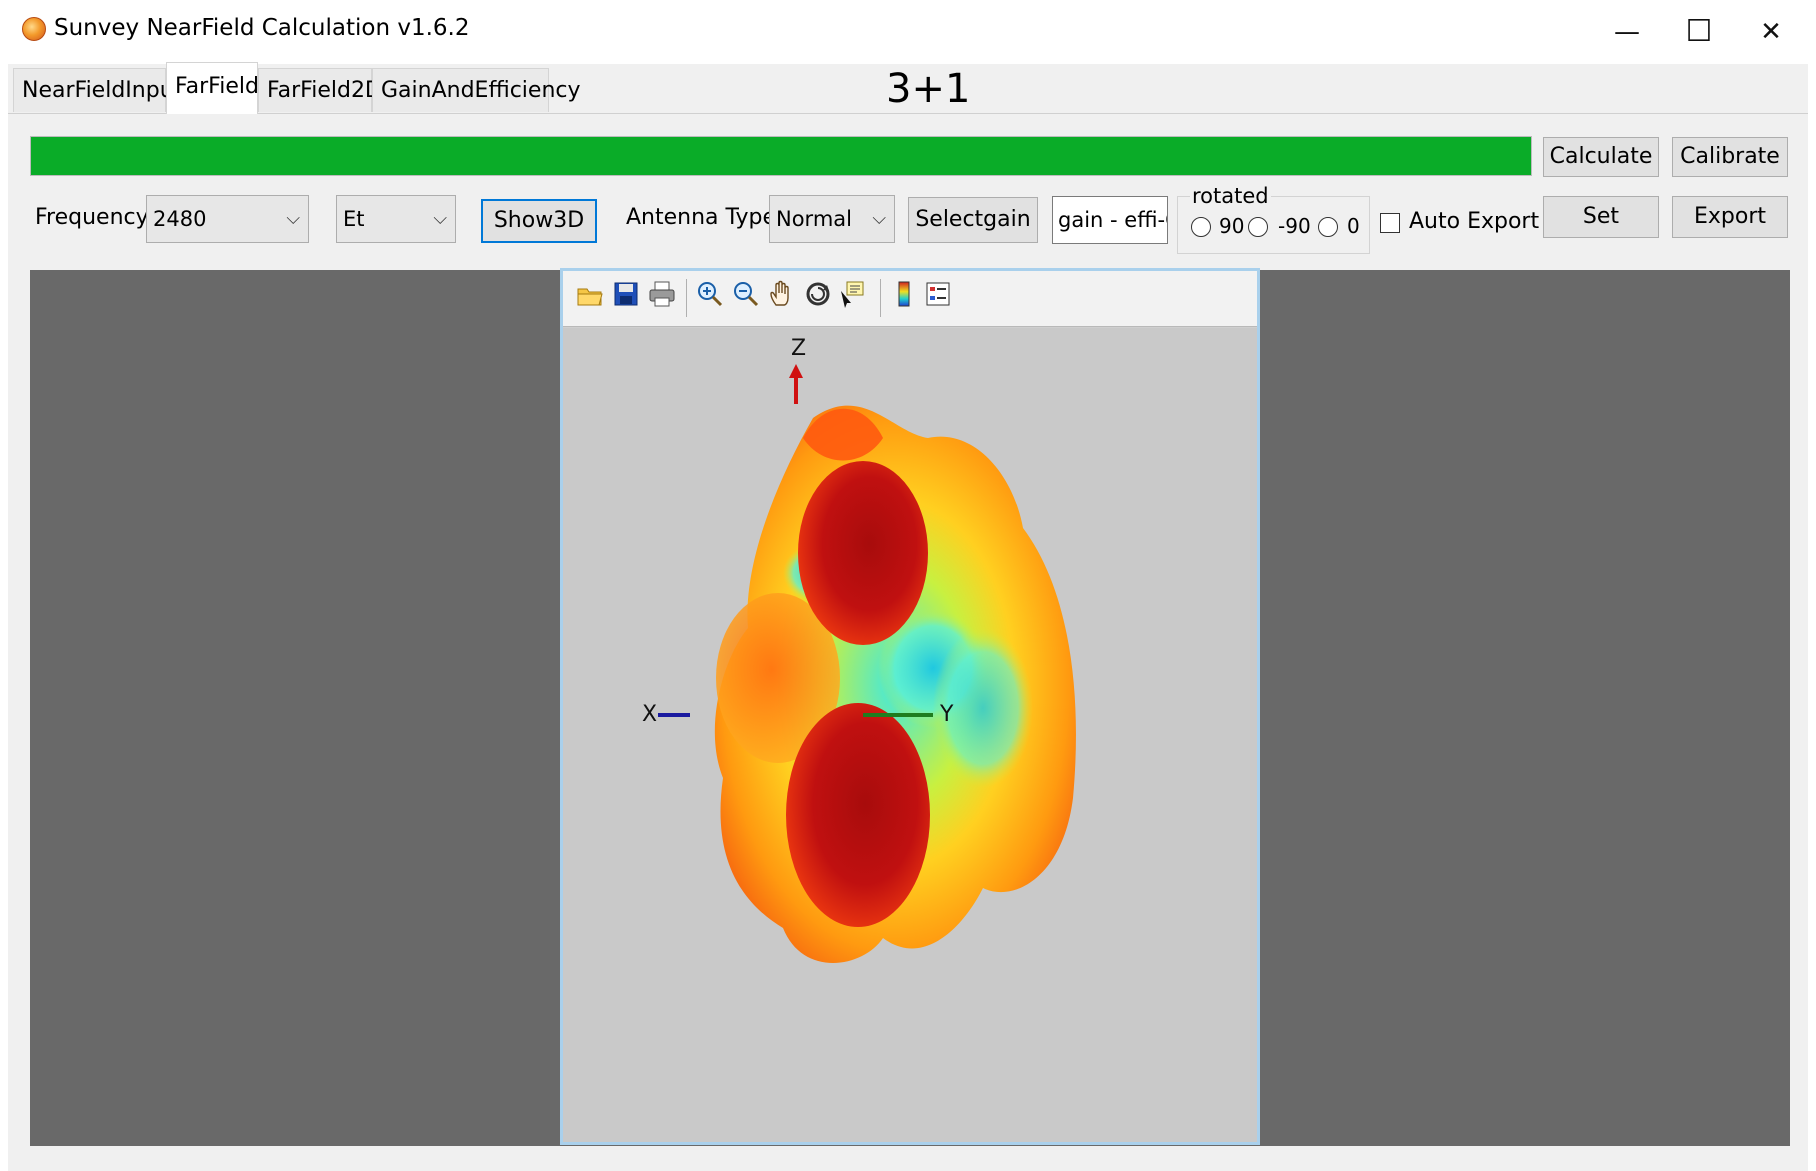 The width and height of the screenshot is (1816, 1171). I want to click on pattern-top-lobe, so click(843, 434).